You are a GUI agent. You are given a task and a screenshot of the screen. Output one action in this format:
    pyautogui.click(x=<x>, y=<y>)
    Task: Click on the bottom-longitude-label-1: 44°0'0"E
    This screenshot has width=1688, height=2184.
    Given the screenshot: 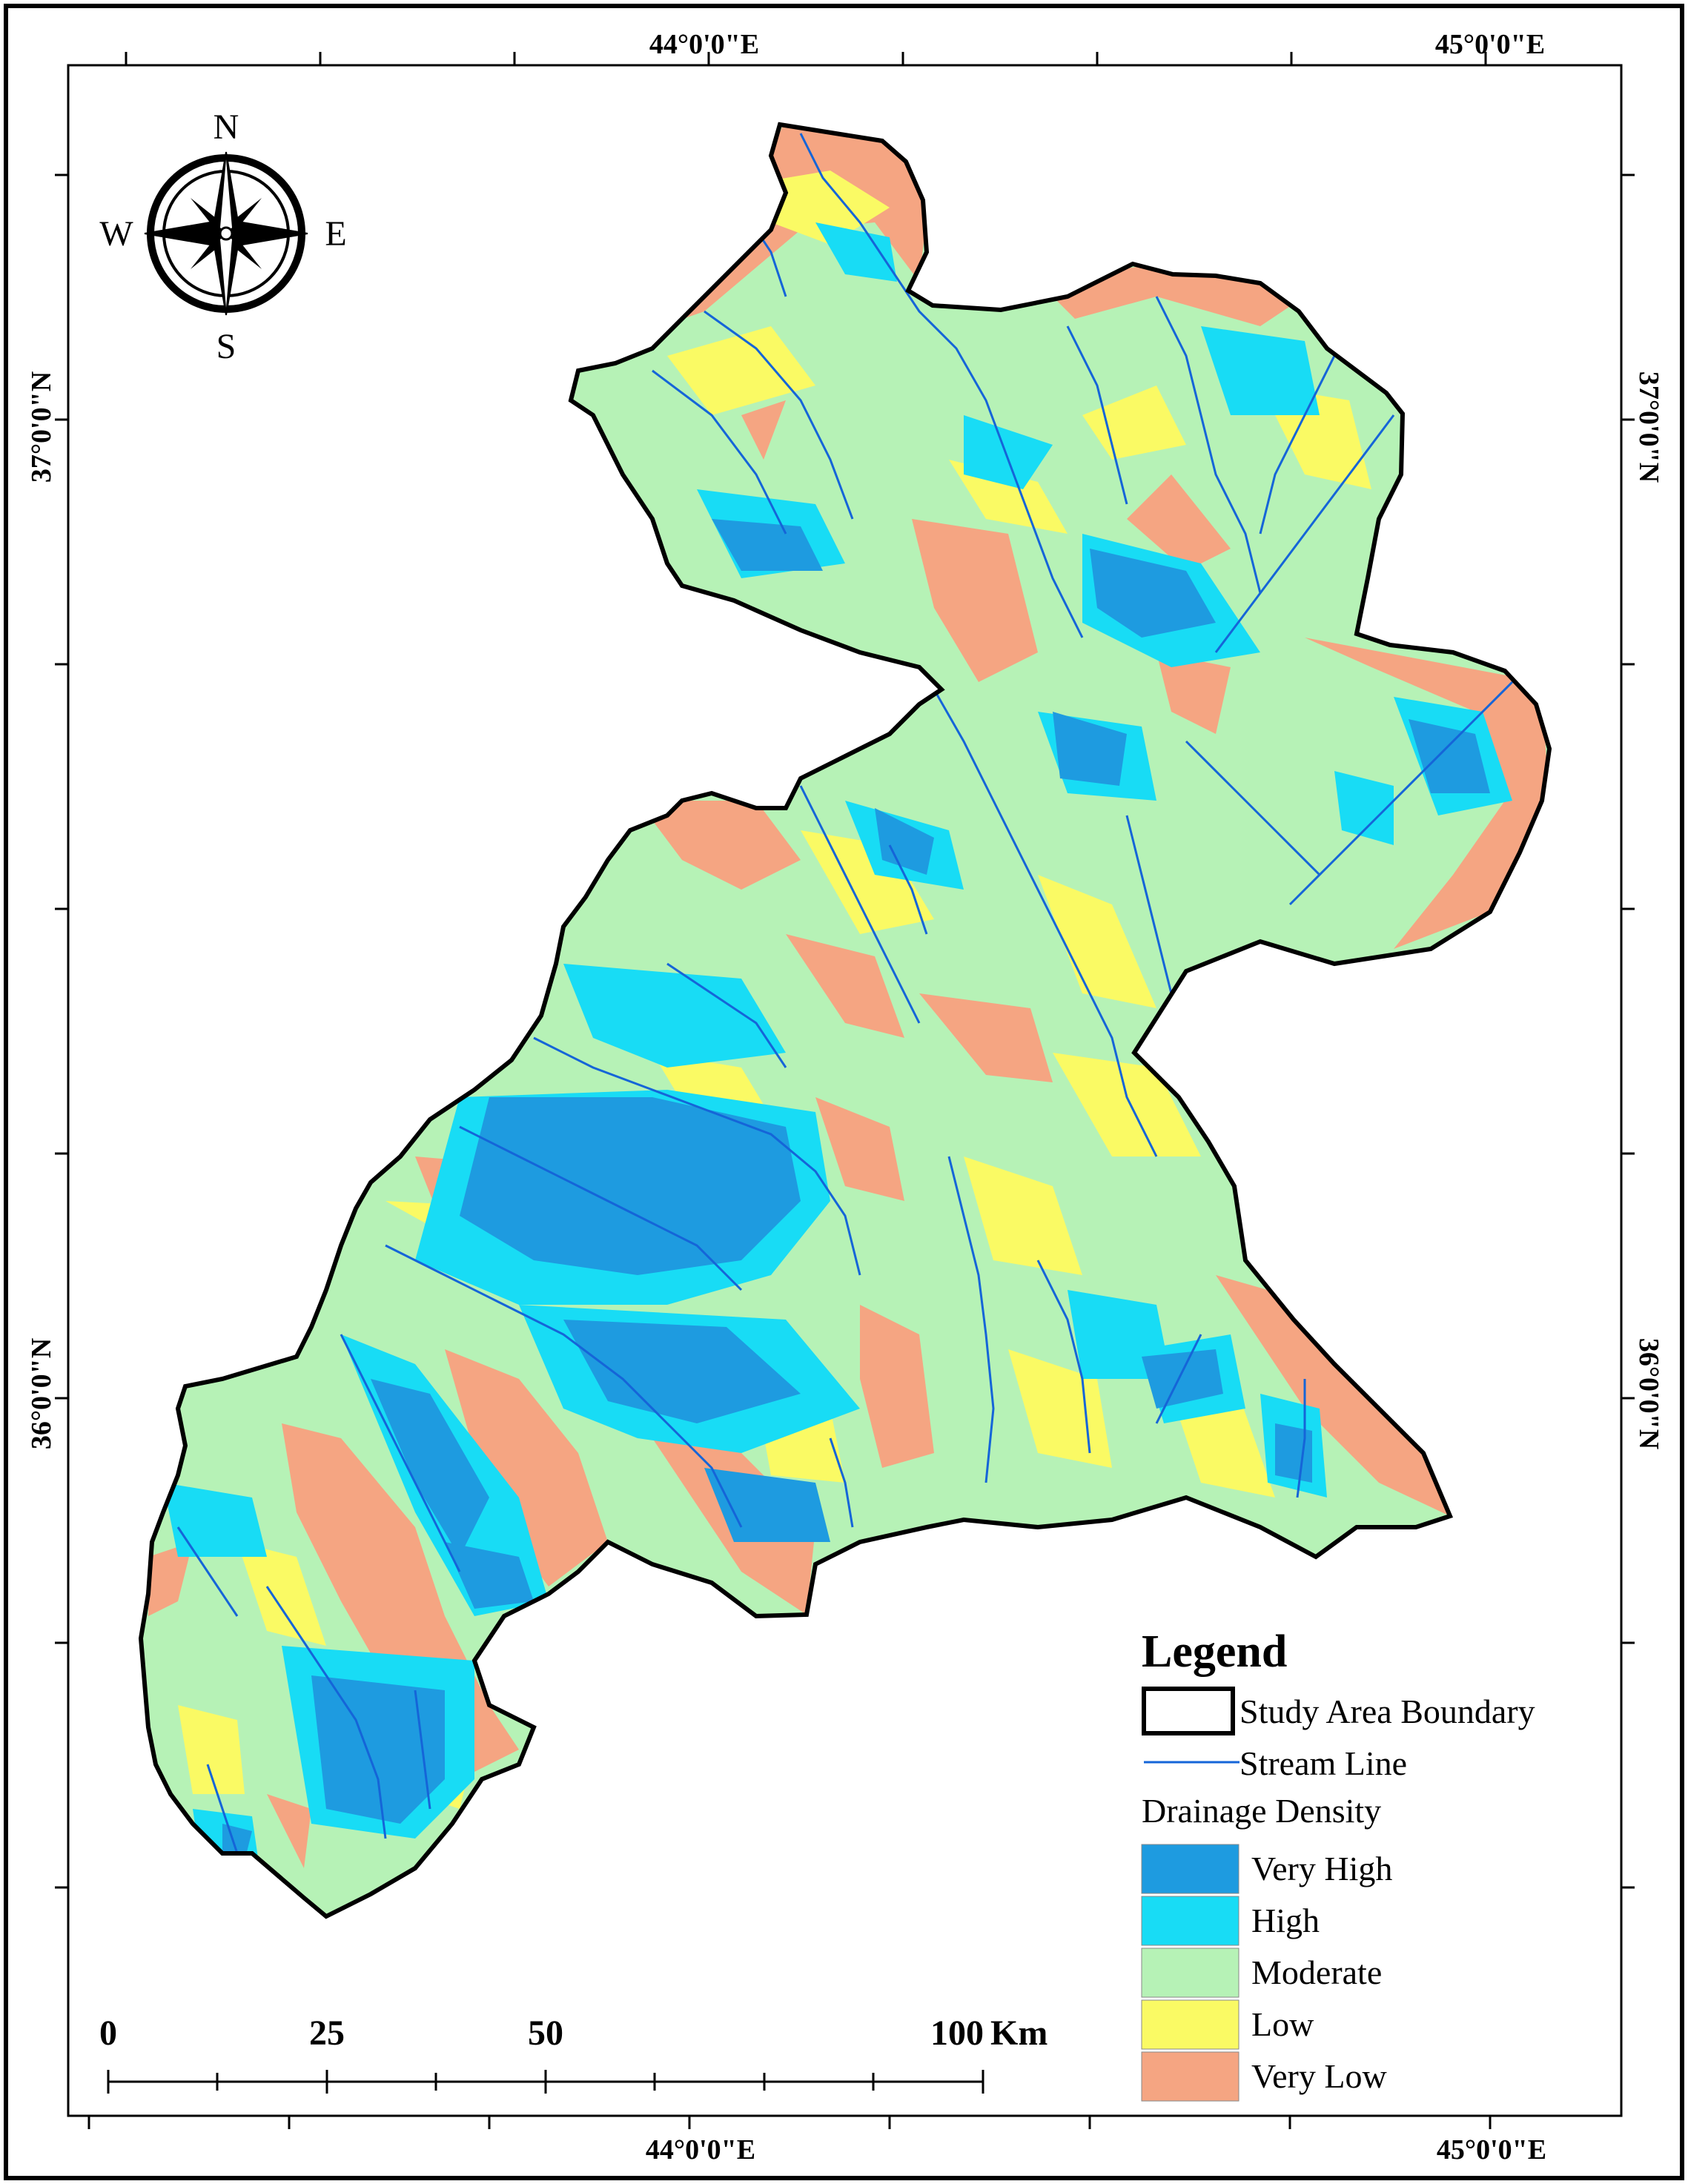 What is the action you would take?
    pyautogui.click(x=700, y=2149)
    